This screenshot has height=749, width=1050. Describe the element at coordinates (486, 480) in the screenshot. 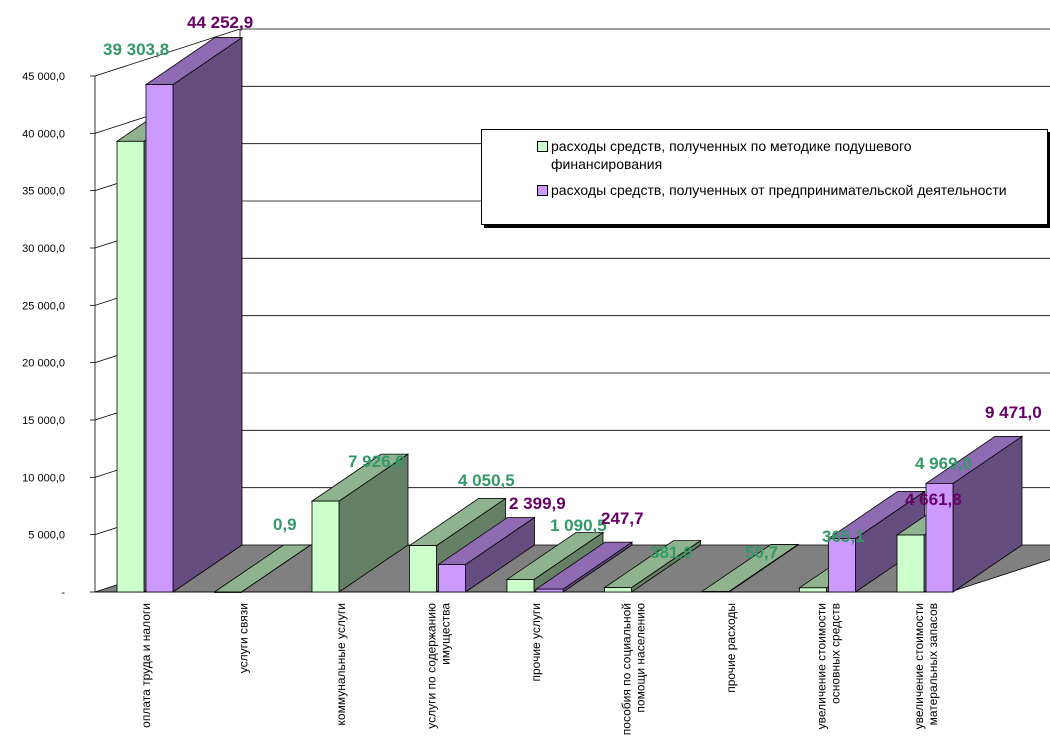

I see `data-label-series-1: 4 050,5` at that location.